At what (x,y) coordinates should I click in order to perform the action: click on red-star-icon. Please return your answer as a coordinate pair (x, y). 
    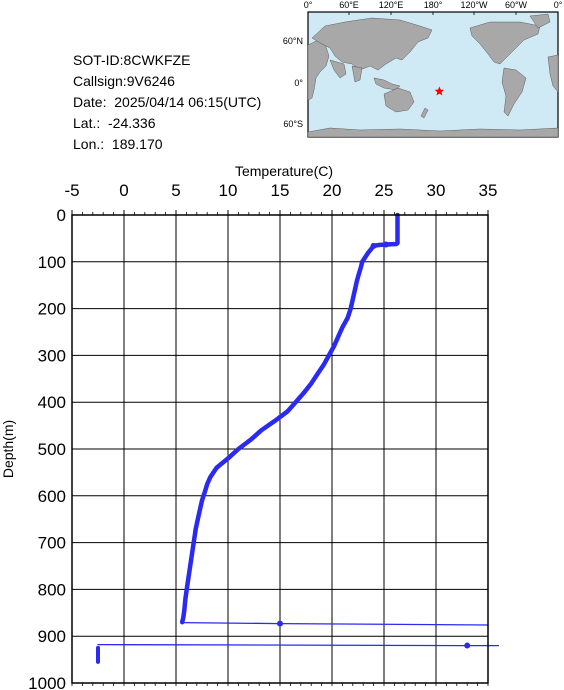
    Looking at the image, I should click on (439, 91).